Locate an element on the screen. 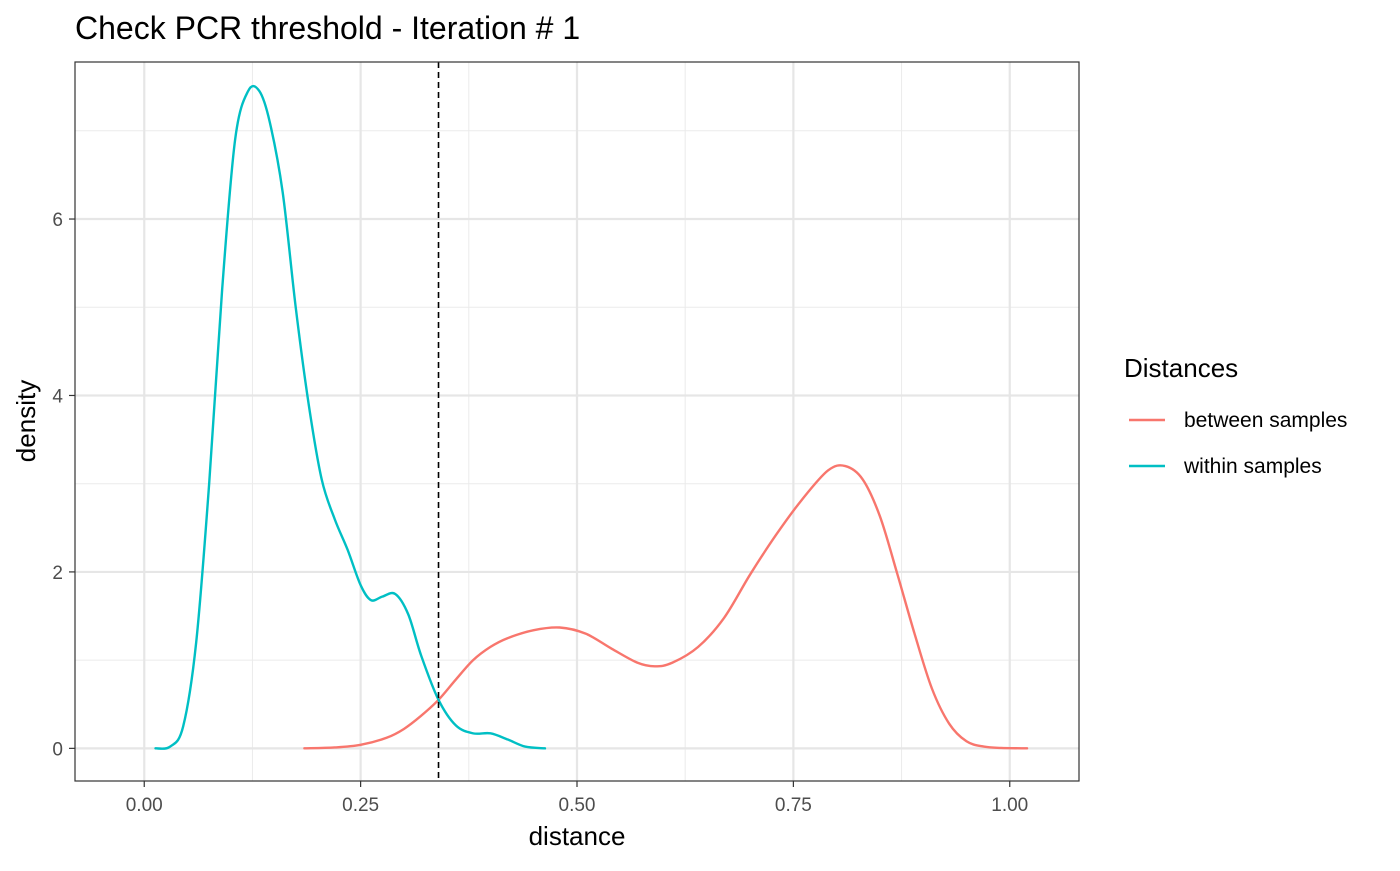 Image resolution: width=1400 pixels, height=871 pixels. y-tick-label: 0 is located at coordinates (57, 749).